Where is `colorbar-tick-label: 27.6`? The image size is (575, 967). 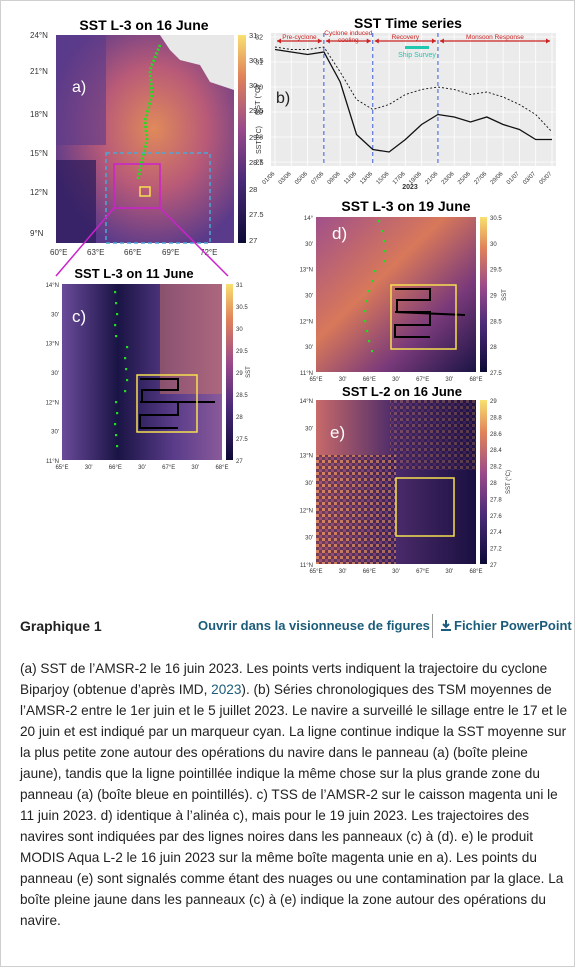
colorbar-tick-label: 27.6 is located at coordinates (496, 517).